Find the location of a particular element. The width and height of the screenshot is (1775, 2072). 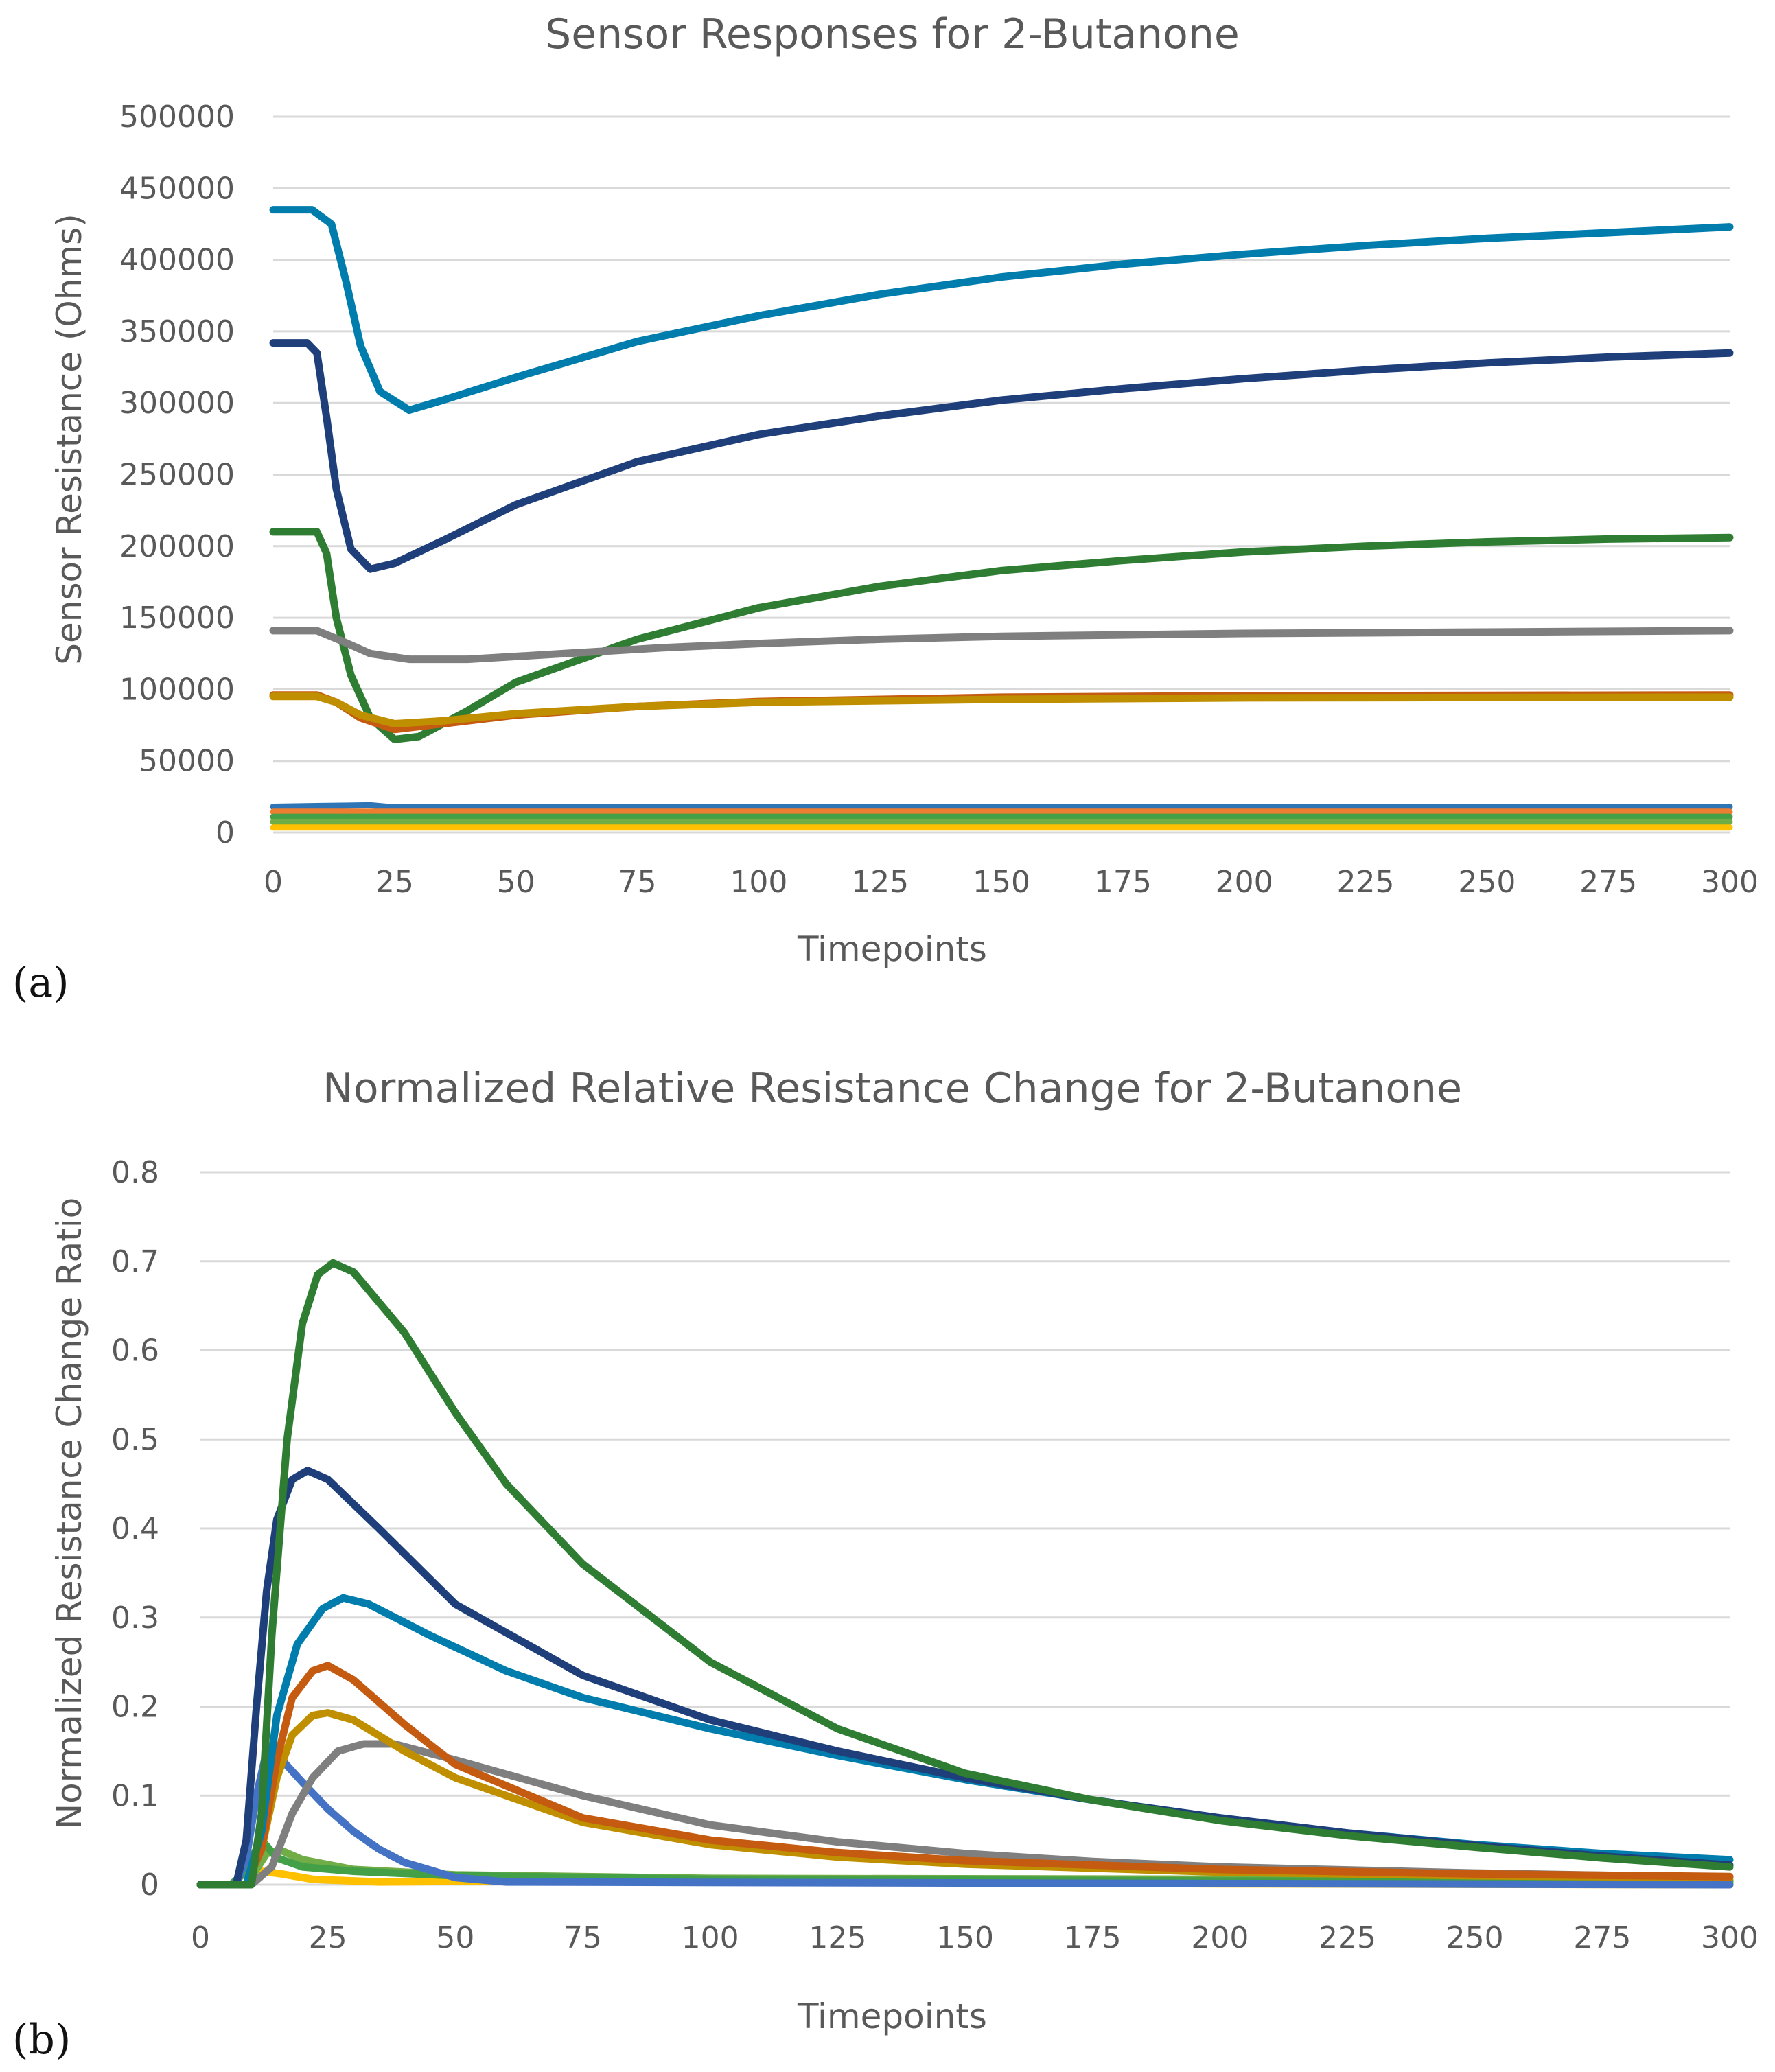

chart-a-x-tick-label: 0 is located at coordinates (273, 882).